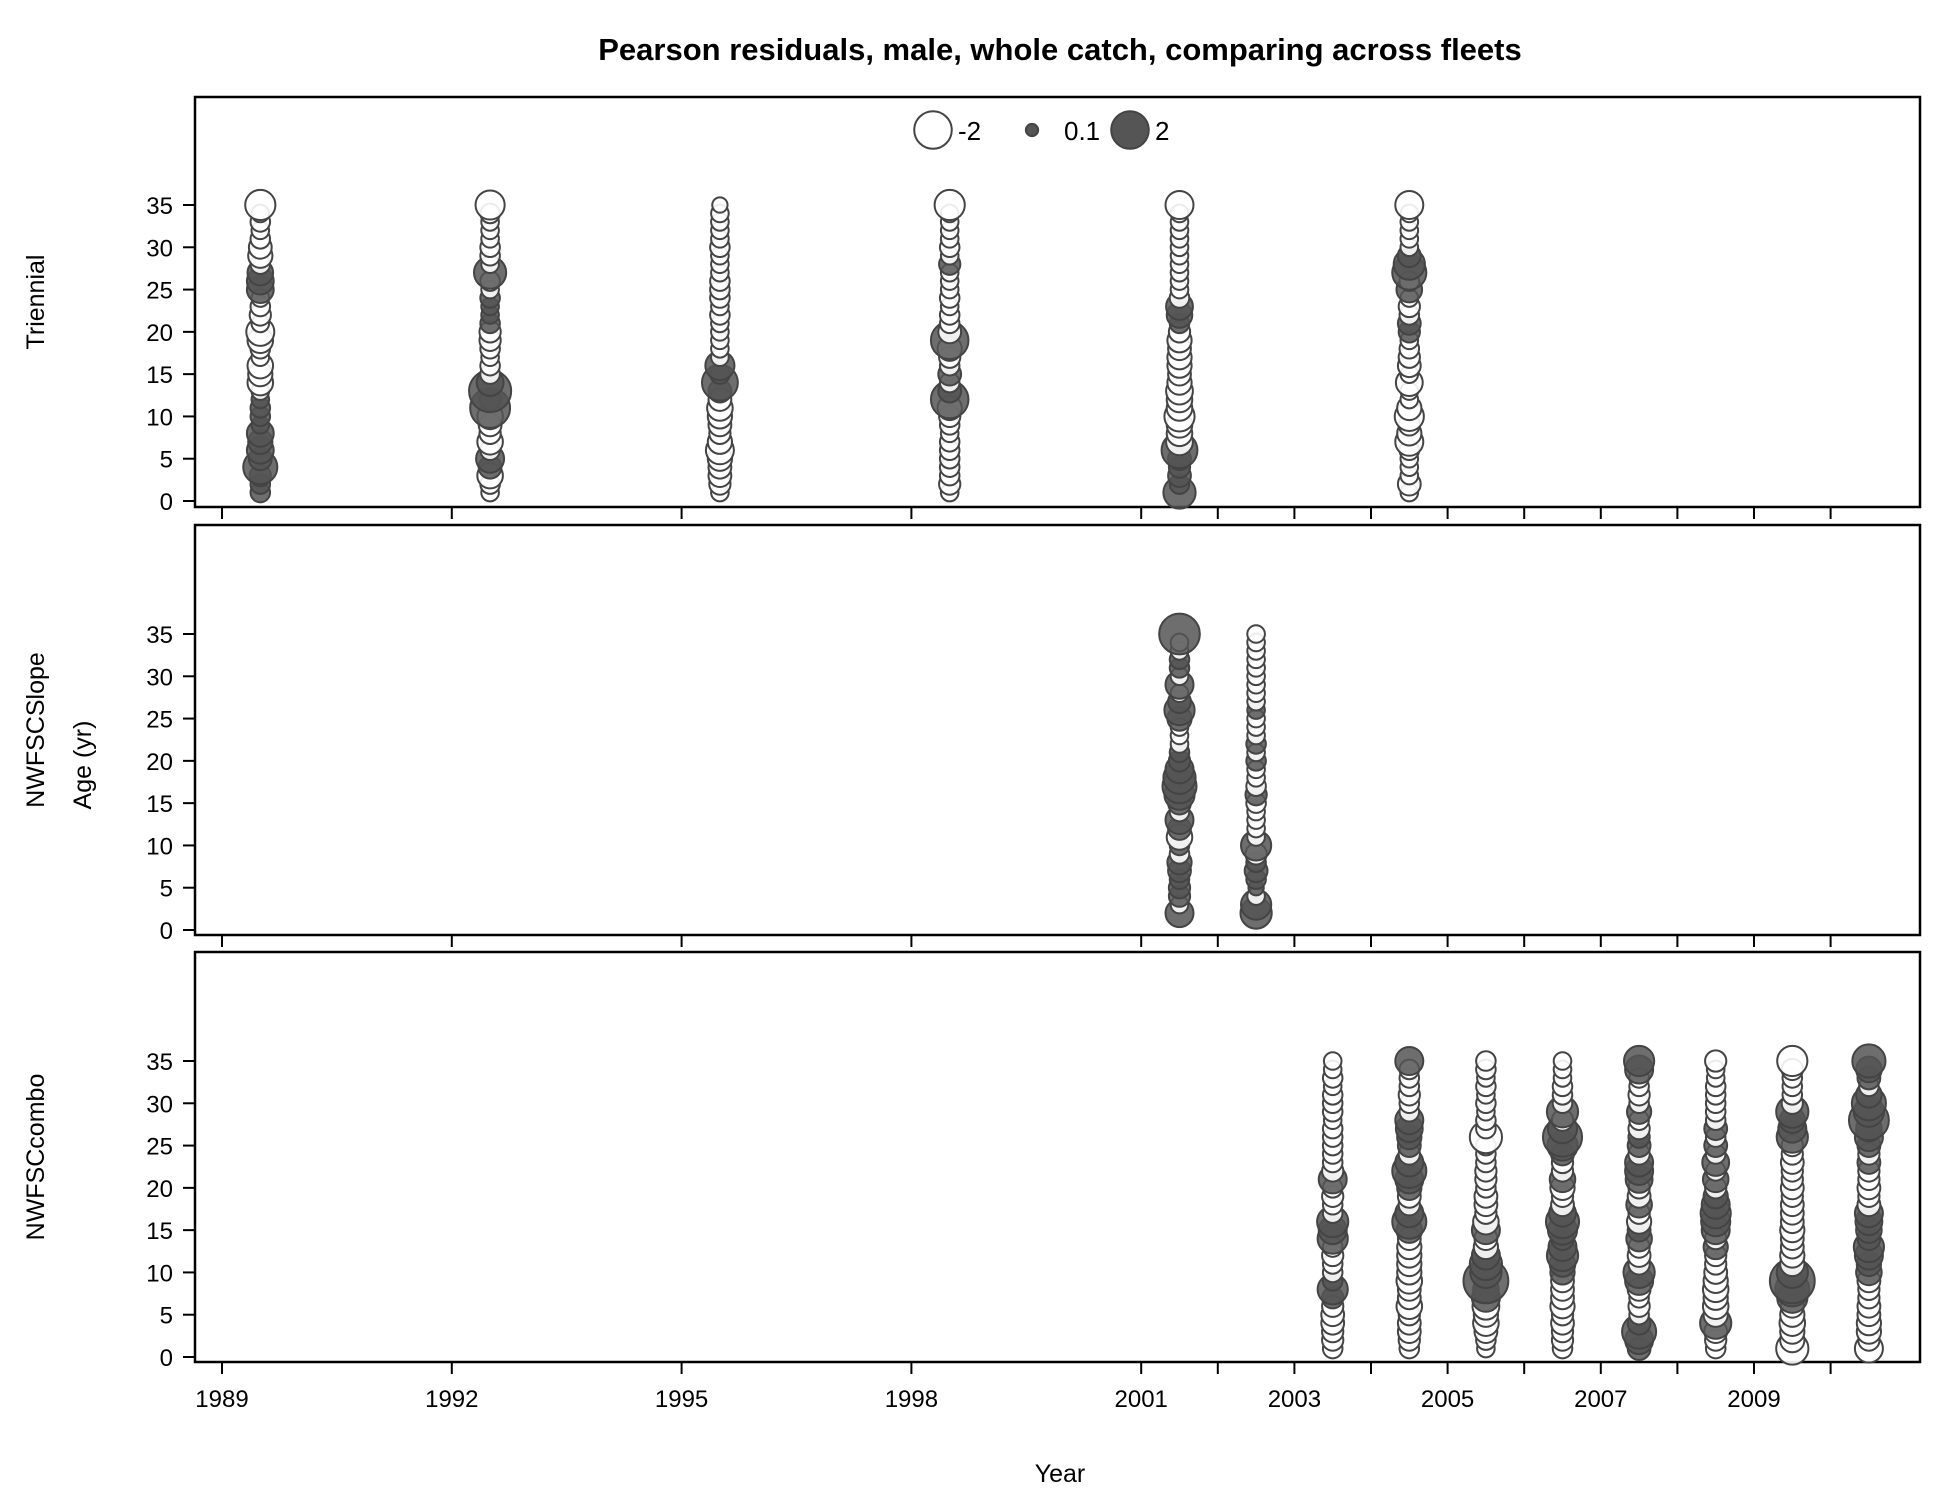 The height and width of the screenshot is (1500, 1950). What do you see at coordinates (36, 302) in the screenshot?
I see `panel-label: Triennial` at bounding box center [36, 302].